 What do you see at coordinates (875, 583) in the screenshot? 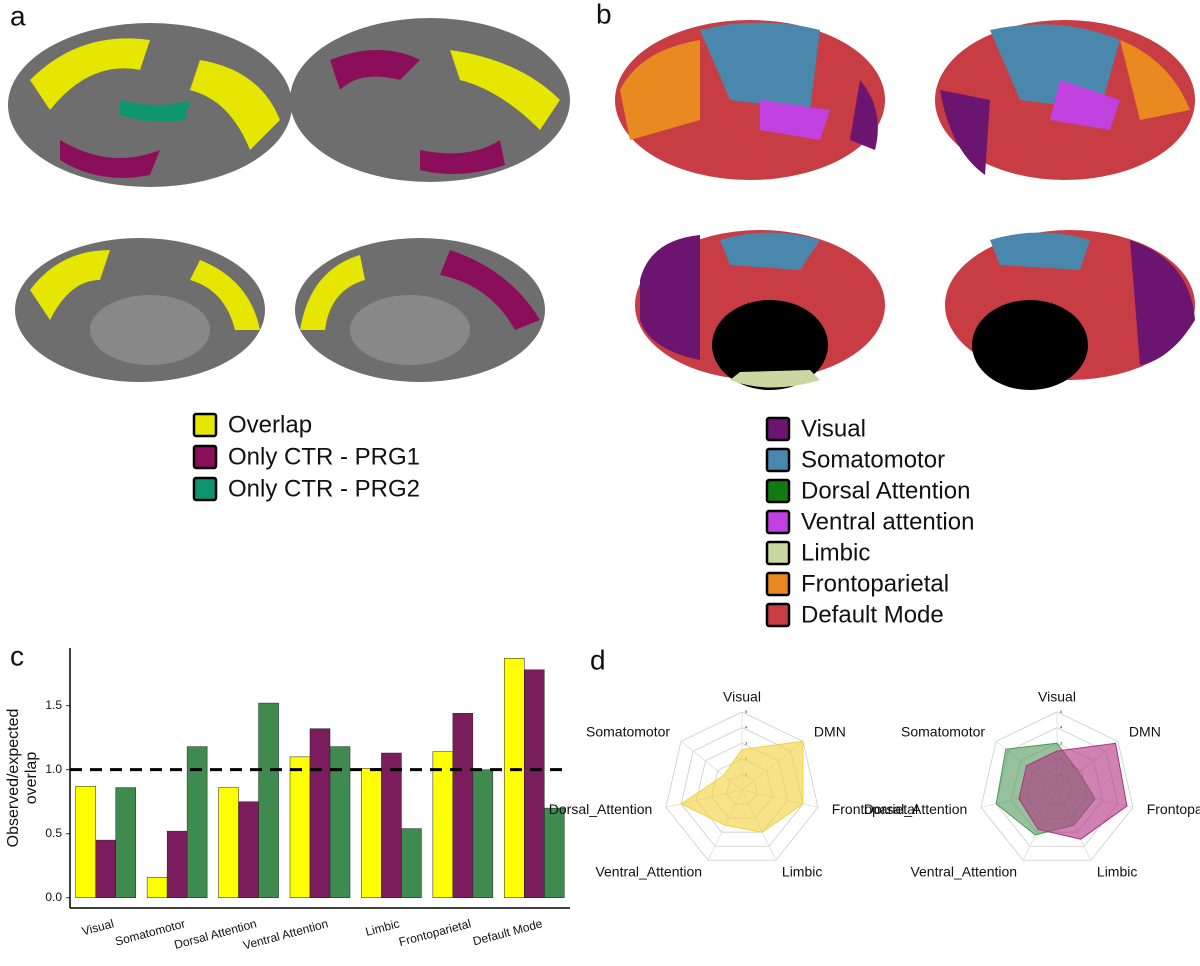
I see `legend-label: Frontoparietal` at bounding box center [875, 583].